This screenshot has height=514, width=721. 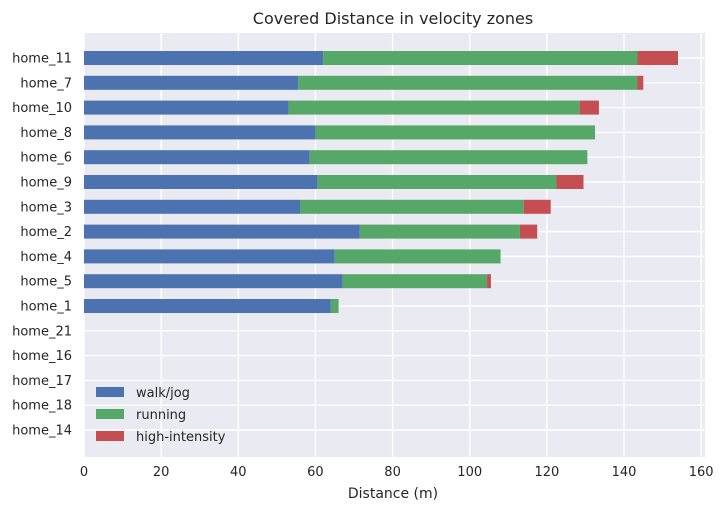 I want to click on y-tick-label: home_10, so click(x=42, y=108).